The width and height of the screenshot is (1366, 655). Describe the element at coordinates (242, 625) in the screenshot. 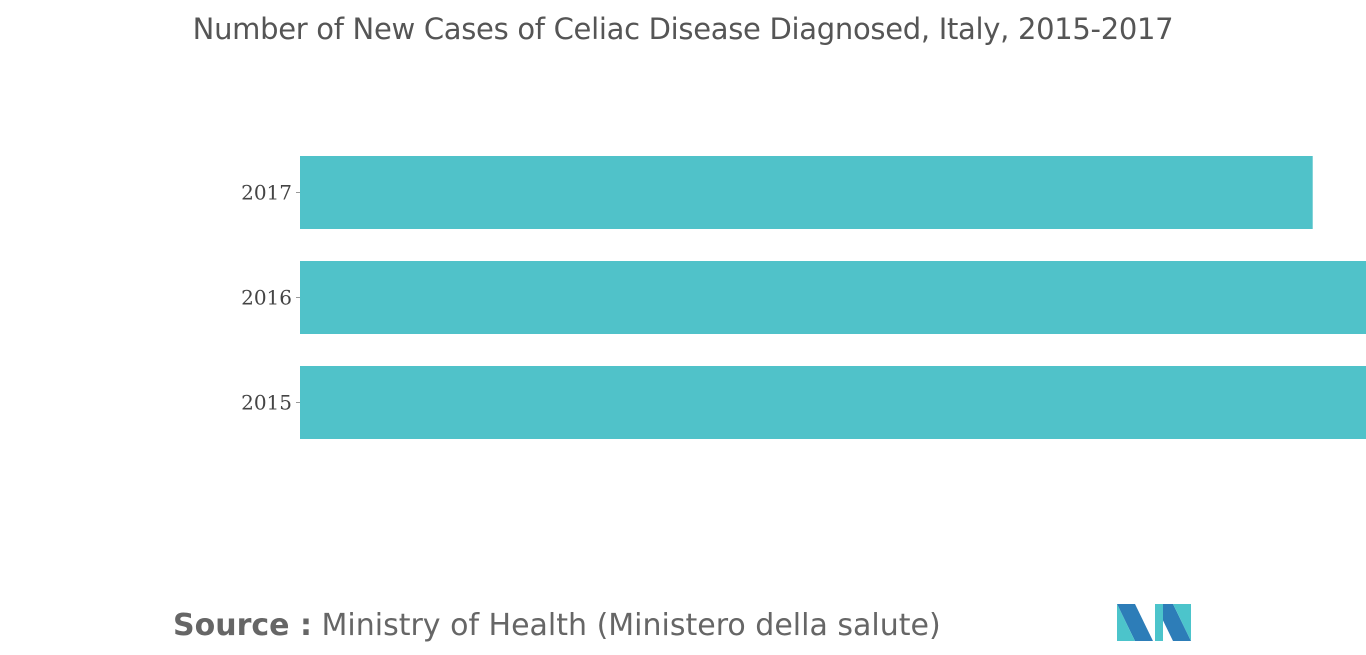

I see `source-label: Source :` at that location.